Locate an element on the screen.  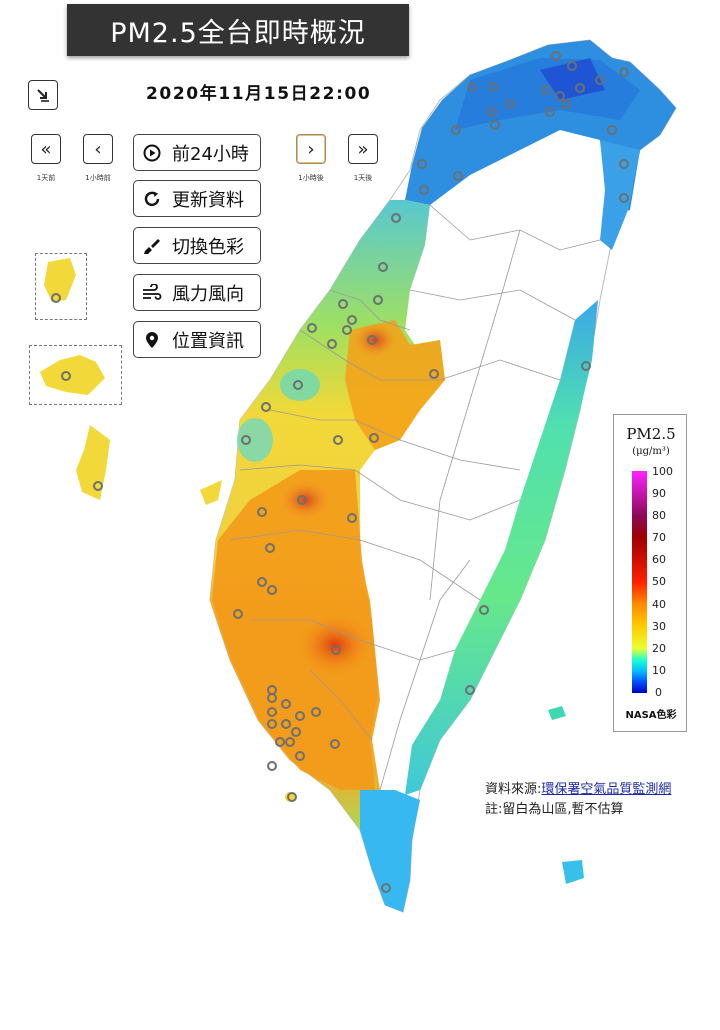
arrow-down-right-icon is located at coordinates (43, 95).